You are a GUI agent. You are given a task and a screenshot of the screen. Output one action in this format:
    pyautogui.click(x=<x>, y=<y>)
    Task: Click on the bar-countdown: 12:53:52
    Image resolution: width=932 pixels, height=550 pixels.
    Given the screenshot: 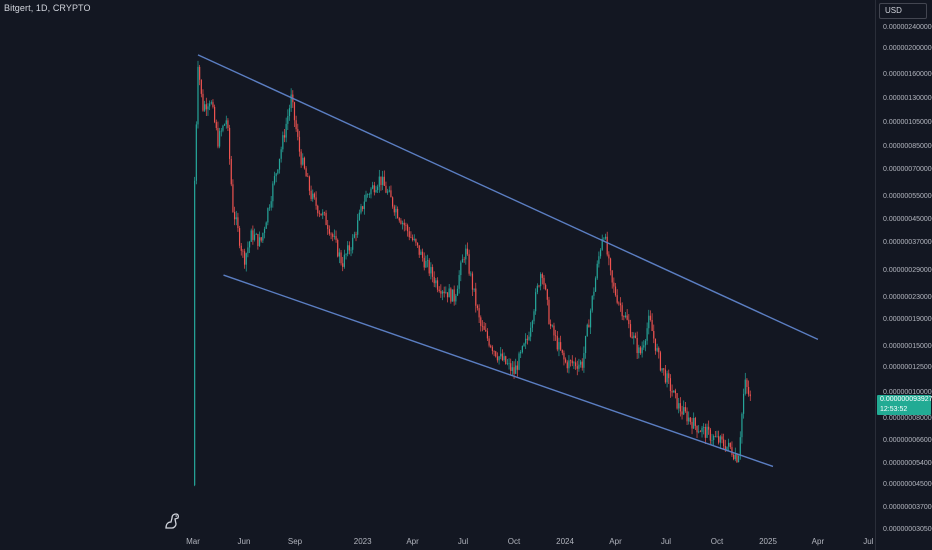 What is the action you would take?
    pyautogui.click(x=894, y=409)
    